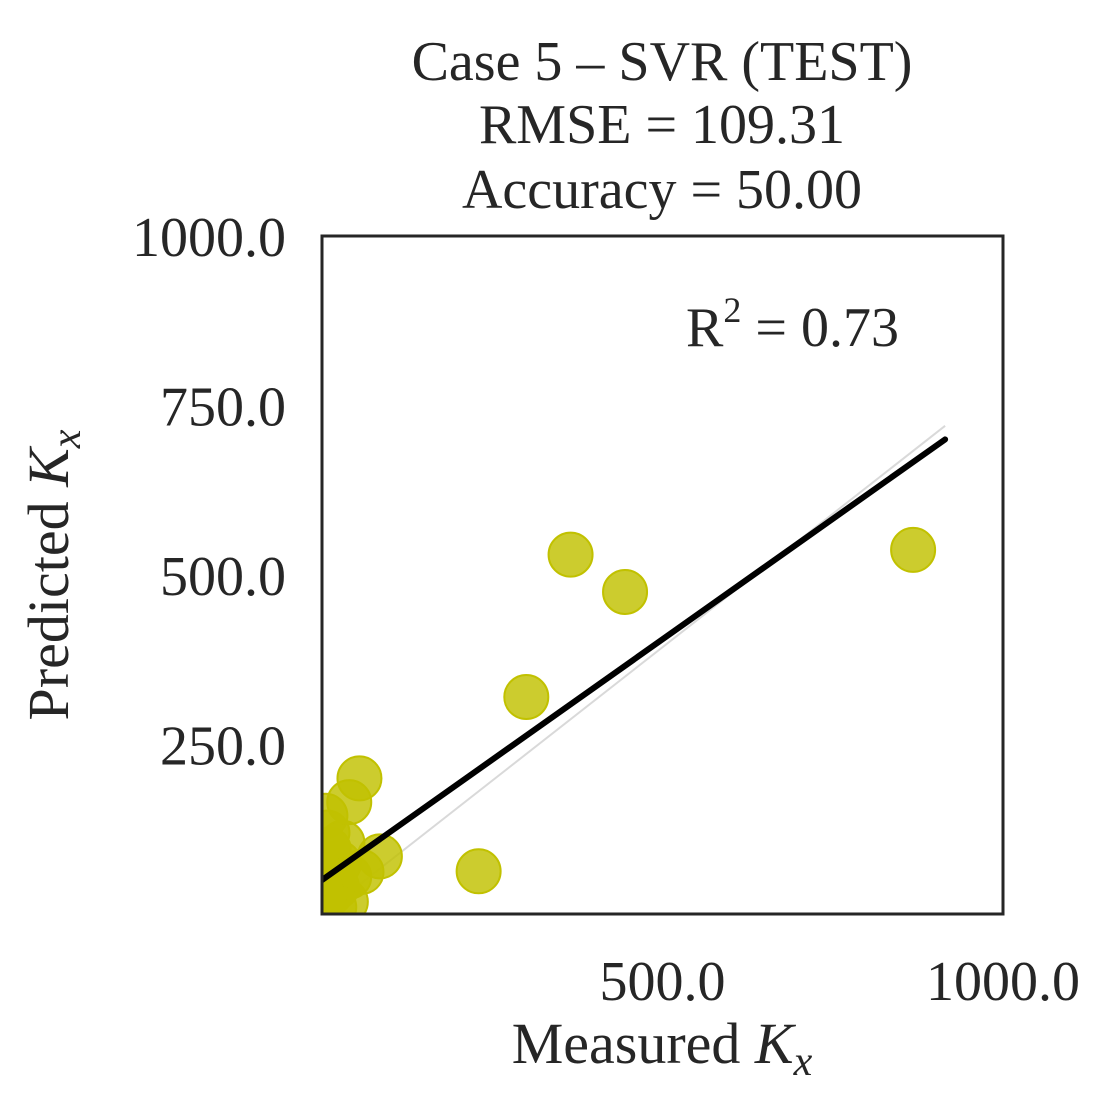 Image resolution: width=1106 pixels, height=1116 pixels. What do you see at coordinates (48, 604) in the screenshot?
I see `y-axis-label-text: Predicted` at bounding box center [48, 604].